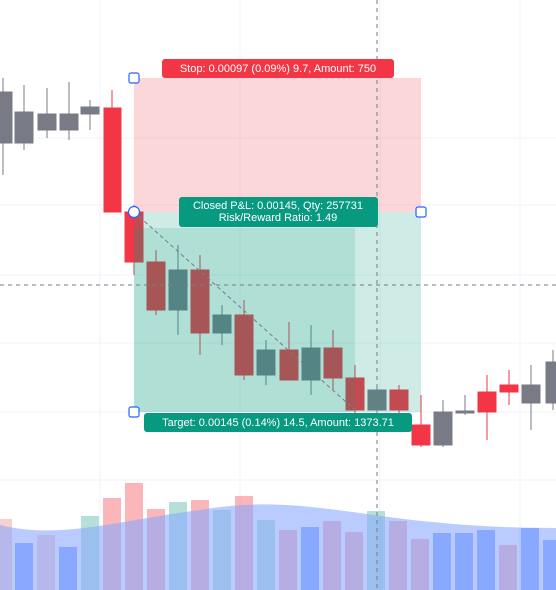  I want to click on width-handle, so click(421, 212).